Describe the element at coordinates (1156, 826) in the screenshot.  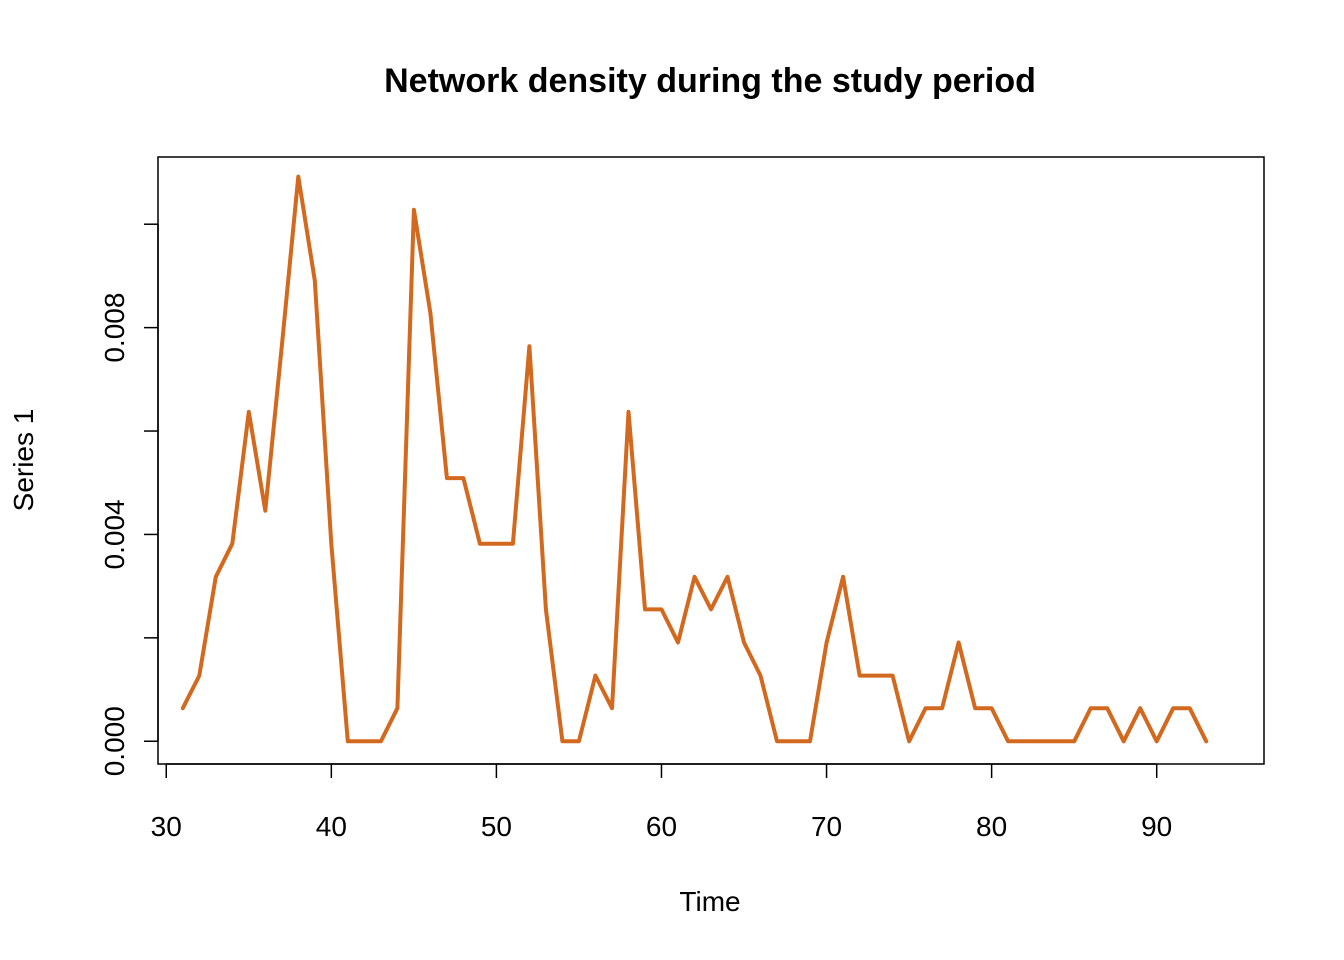
I see `x-tick-label: 90` at that location.